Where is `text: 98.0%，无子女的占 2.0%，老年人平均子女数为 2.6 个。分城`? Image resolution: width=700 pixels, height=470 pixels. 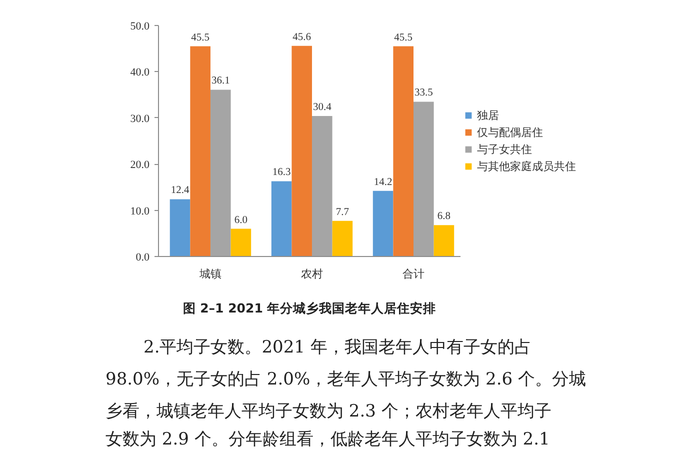 text: 98.0%，无子女的占 2.0%，老年人平均子女数为 2.6 个。分城 is located at coordinates (346, 380).